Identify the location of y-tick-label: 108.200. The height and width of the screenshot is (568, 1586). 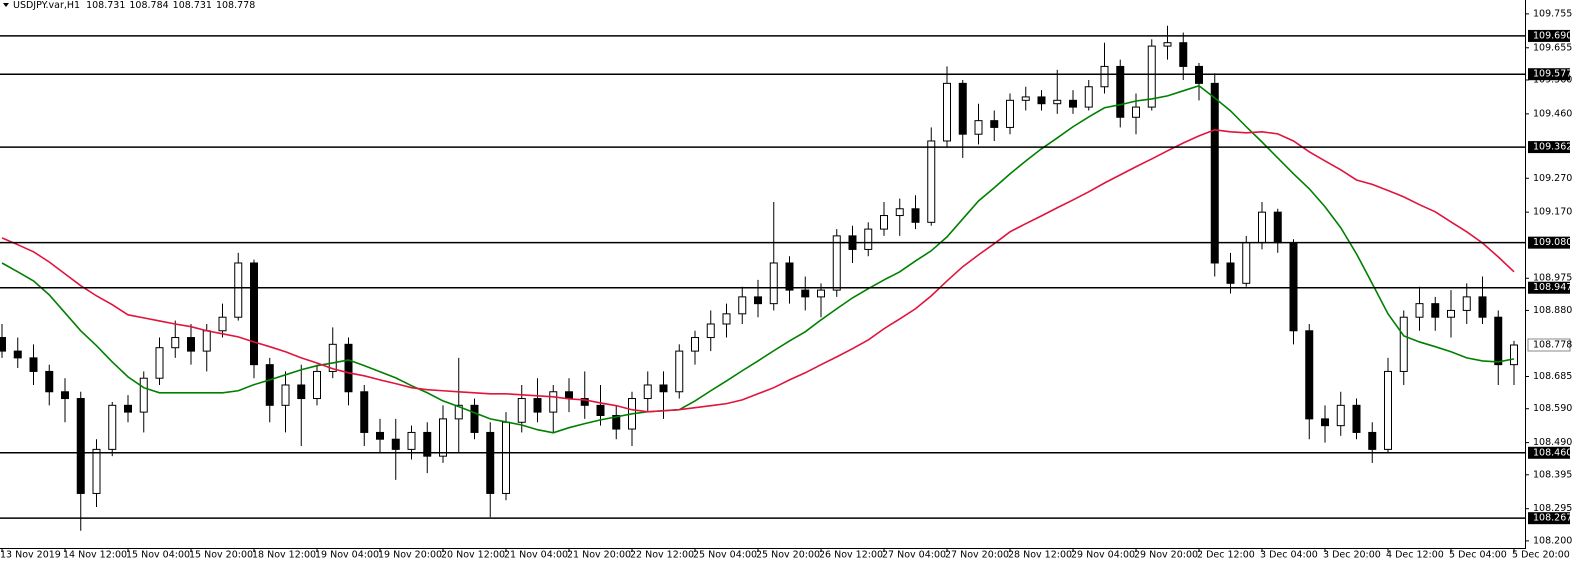
(1552, 540).